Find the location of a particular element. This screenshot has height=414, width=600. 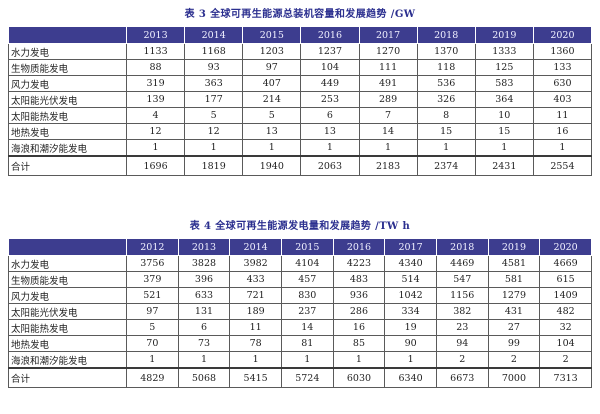

table-4-cell: 32 is located at coordinates (565, 327).